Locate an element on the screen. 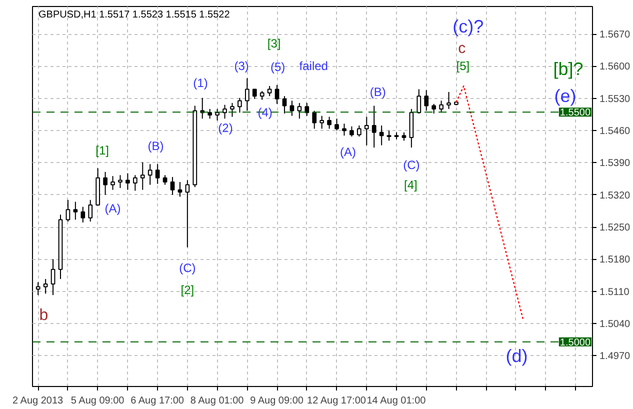  y-tick-label: 1.5250 is located at coordinates (615, 228).